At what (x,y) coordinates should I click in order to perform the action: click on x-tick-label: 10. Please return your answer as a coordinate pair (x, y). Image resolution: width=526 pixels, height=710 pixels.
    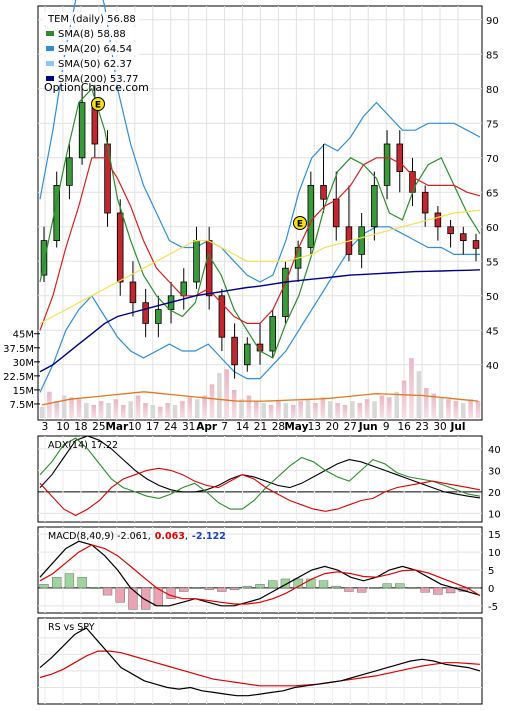
    Looking at the image, I should click on (134, 427).